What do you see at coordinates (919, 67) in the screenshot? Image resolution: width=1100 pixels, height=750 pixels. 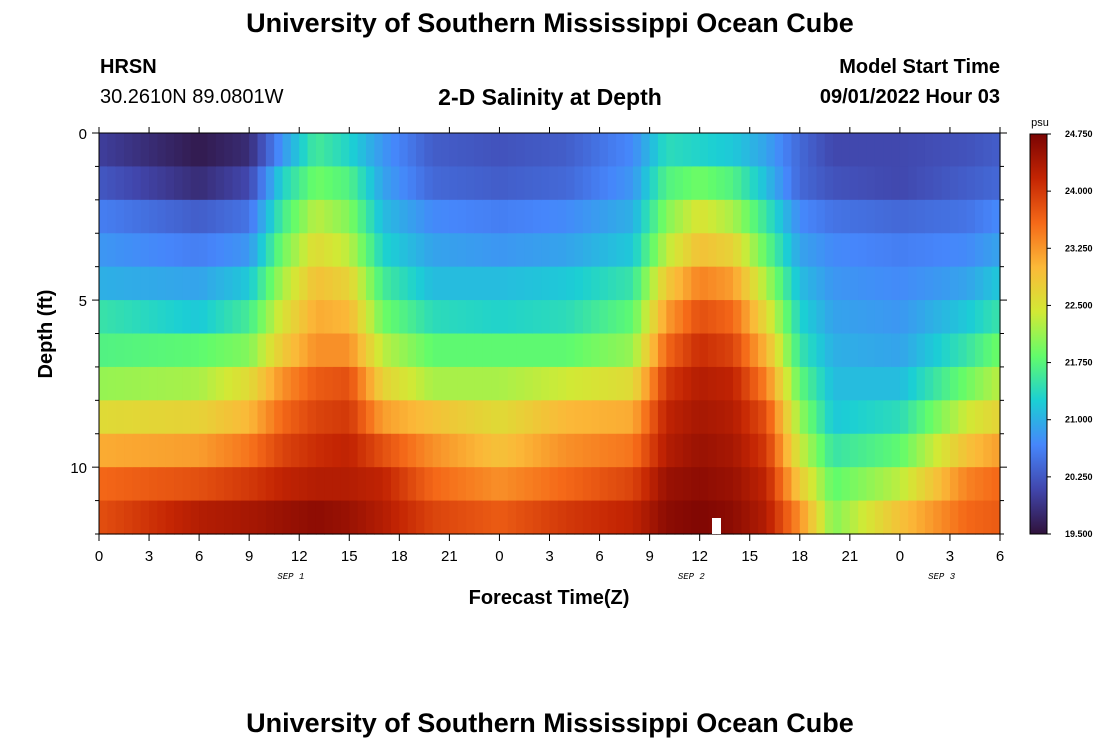 I see `model-start-label: Model Start Time` at bounding box center [919, 67].